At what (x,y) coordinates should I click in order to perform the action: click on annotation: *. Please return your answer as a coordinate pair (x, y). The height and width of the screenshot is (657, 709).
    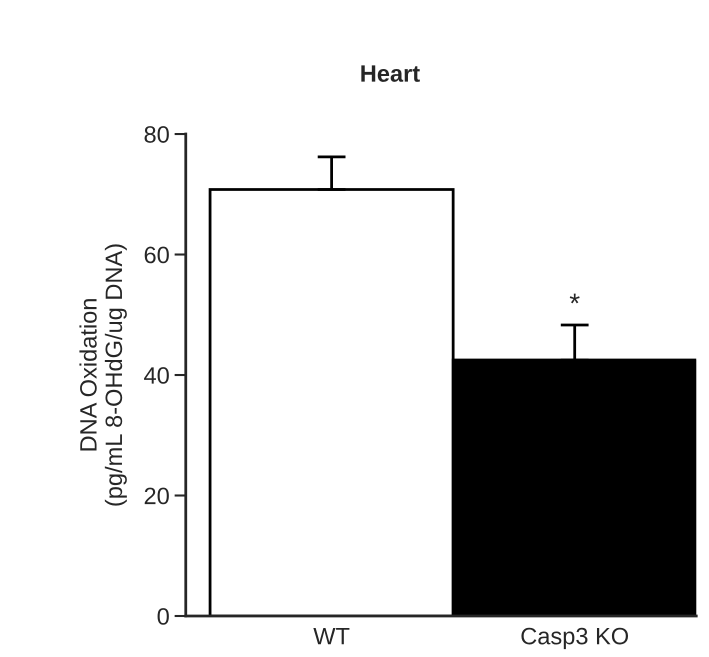
    Looking at the image, I should click on (575, 299).